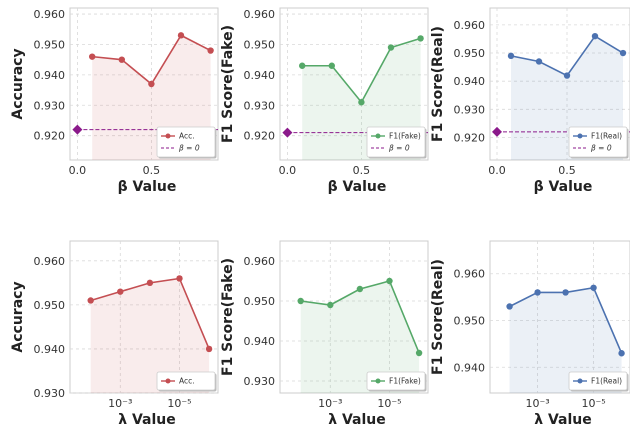 Image resolution: width=630 pixels, height=429 pixels. I want to click on y-axis-label: F1 Score(Fake), so click(228, 84).